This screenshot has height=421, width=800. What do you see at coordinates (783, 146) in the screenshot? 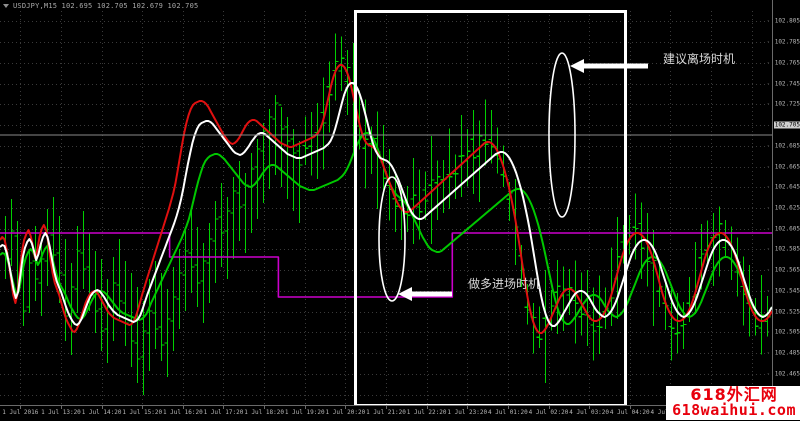
I see `price-tick: - 102.685` at bounding box center [783, 146].